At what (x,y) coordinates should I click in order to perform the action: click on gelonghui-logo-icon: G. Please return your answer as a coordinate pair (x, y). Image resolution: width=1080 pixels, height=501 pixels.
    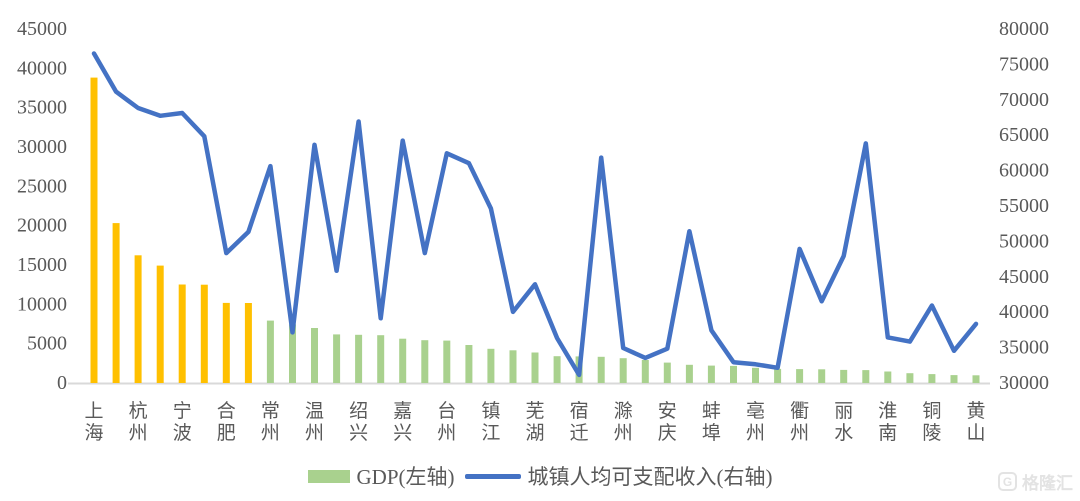
    Looking at the image, I should click on (1007, 481).